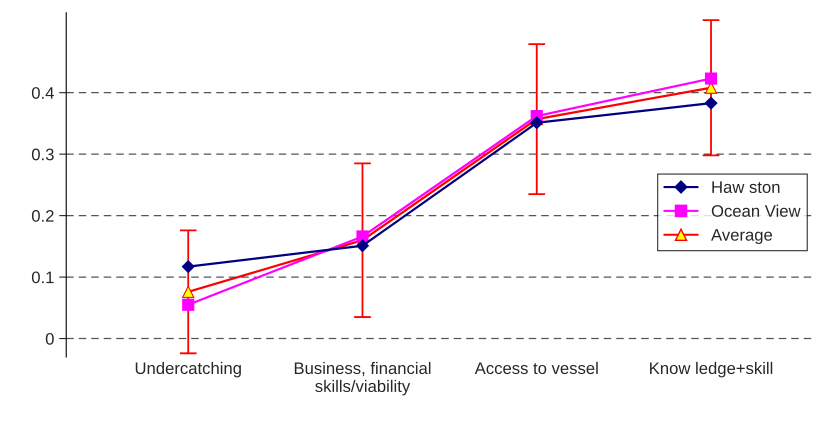 The width and height of the screenshot is (828, 425). Describe the element at coordinates (43, 93) in the screenshot. I see `y-tick-label: 0.4` at that location.